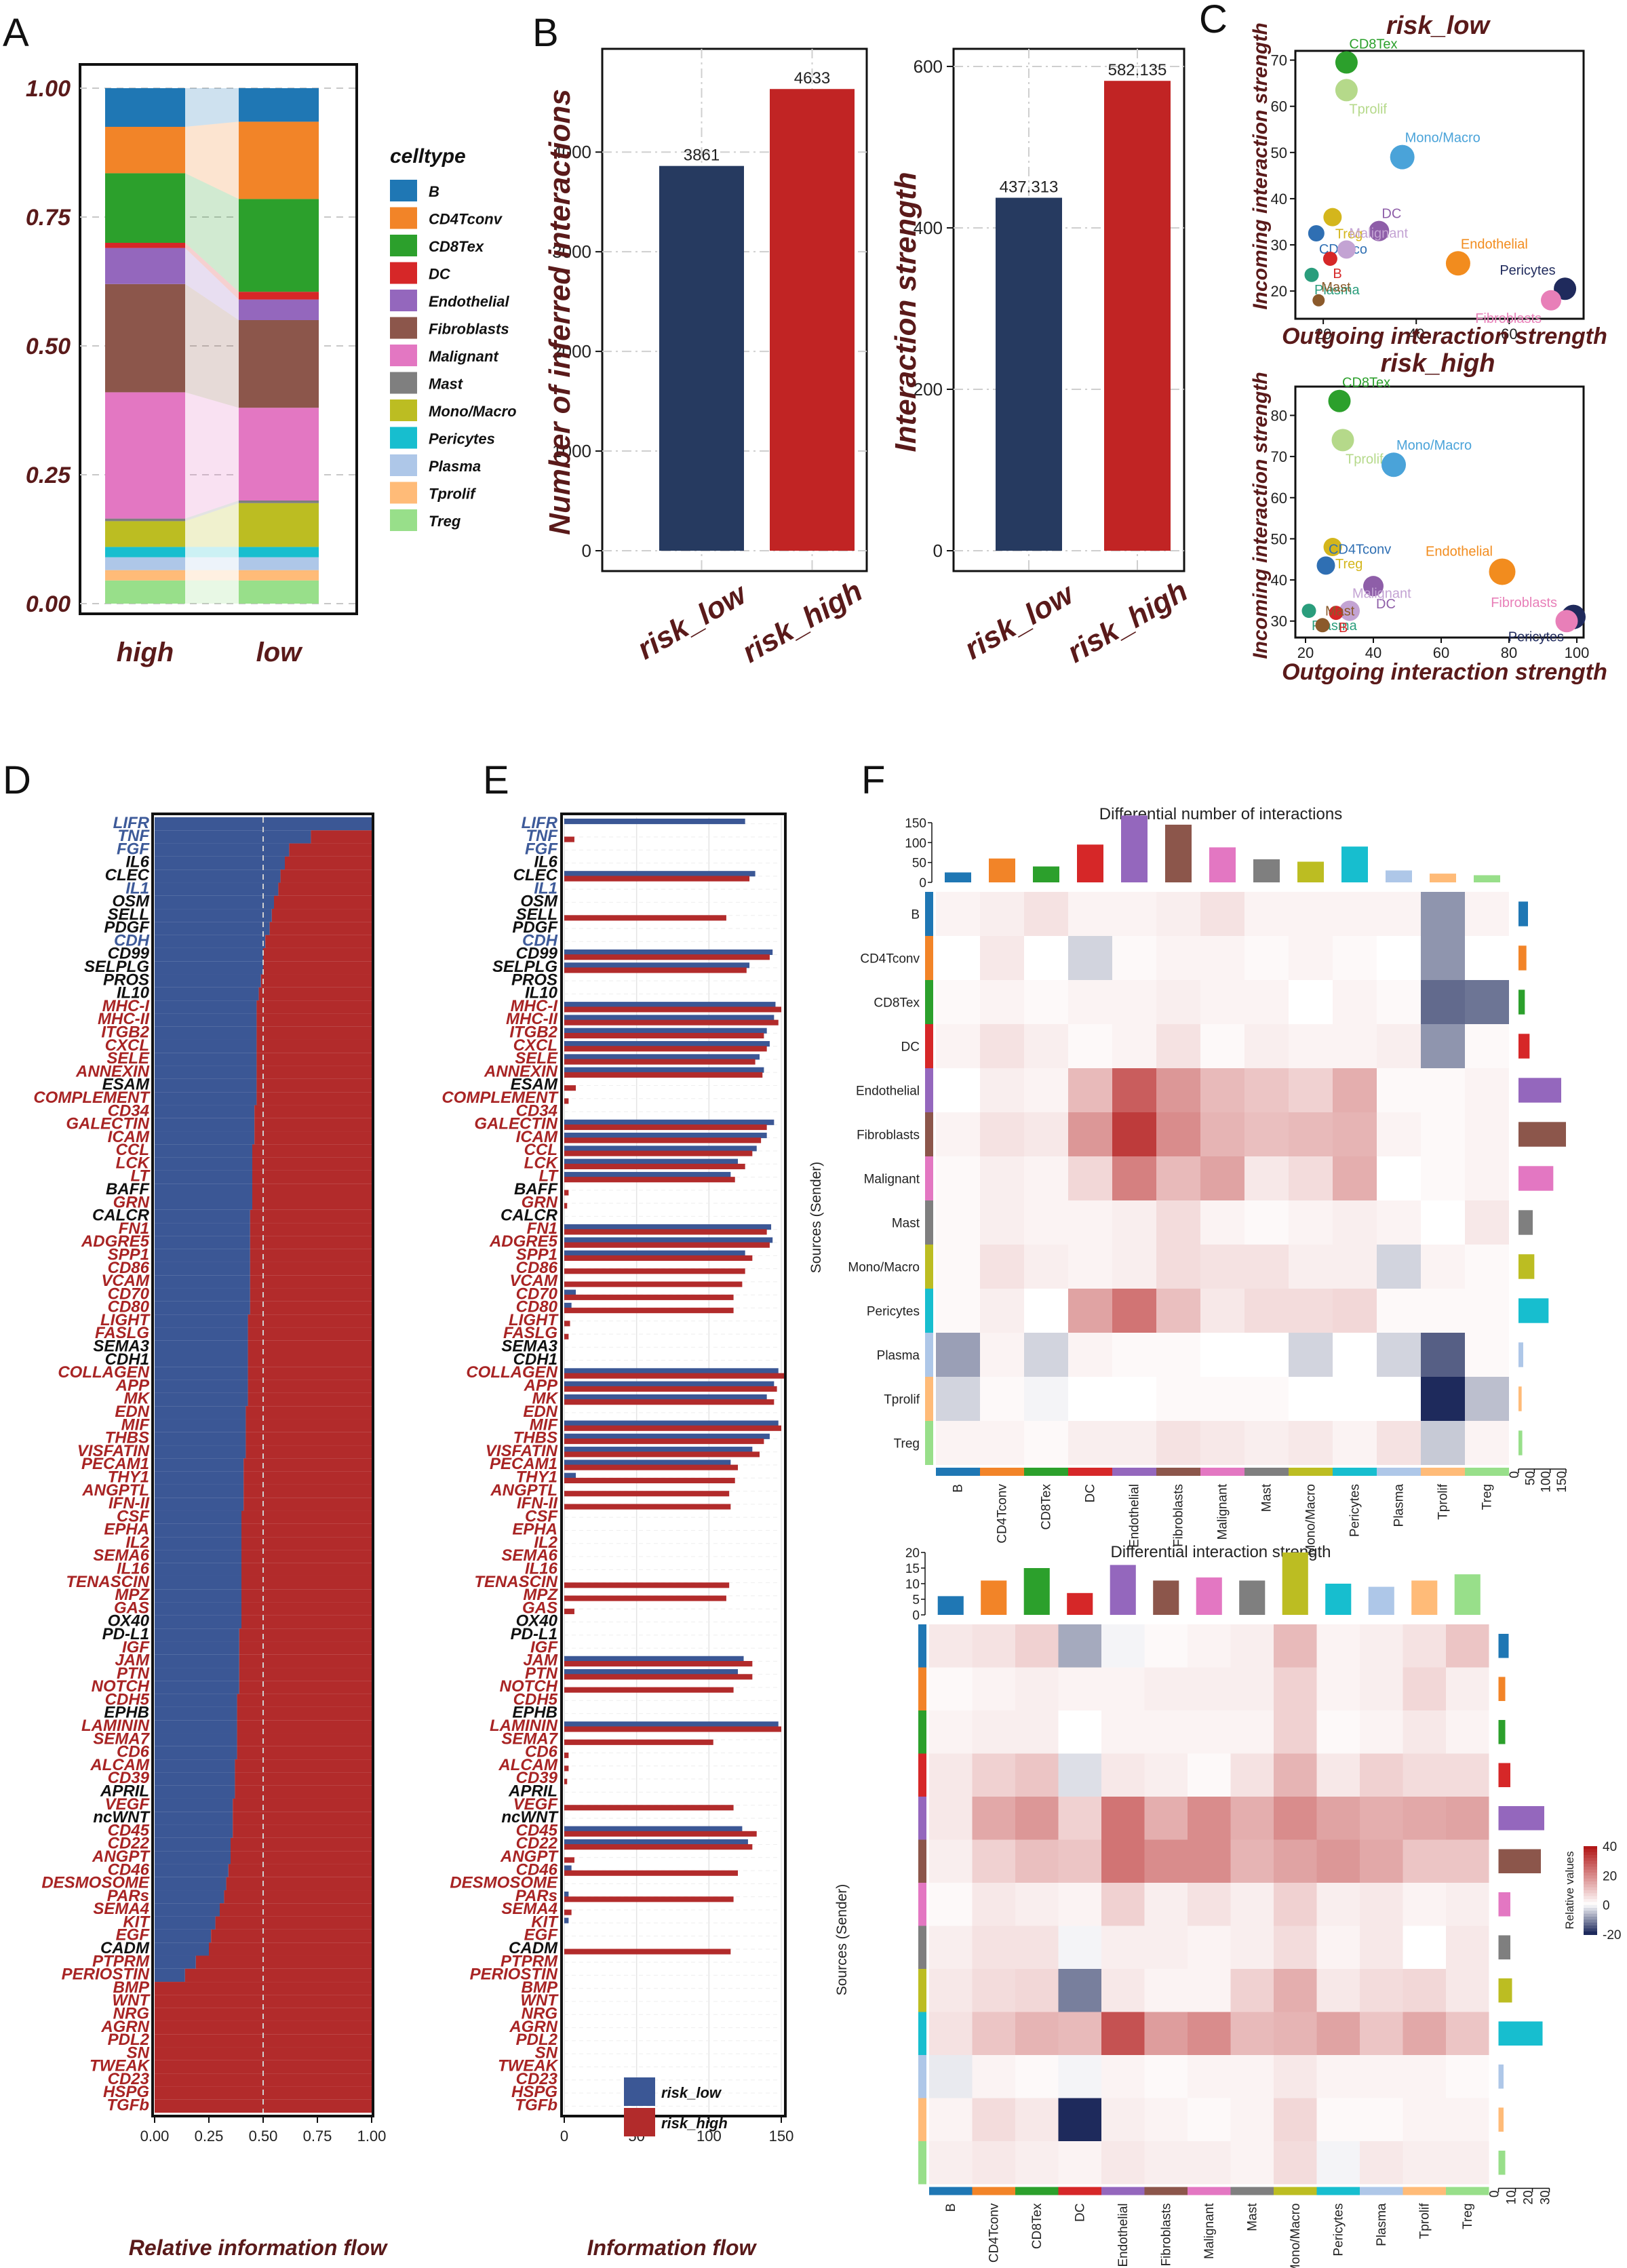 The height and width of the screenshot is (2268, 1627). Describe the element at coordinates (136, 1424) in the screenshot. I see `pathway-label-mif: MIF` at that location.